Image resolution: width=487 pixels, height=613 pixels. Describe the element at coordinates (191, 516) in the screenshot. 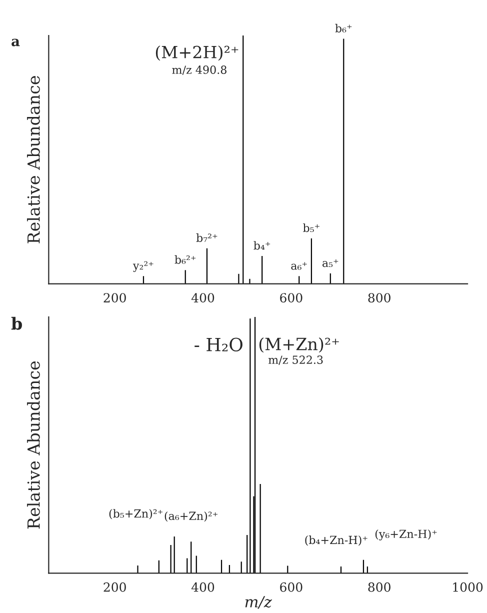

I see `annotation: (a₆+Zn)²⁺` at that location.